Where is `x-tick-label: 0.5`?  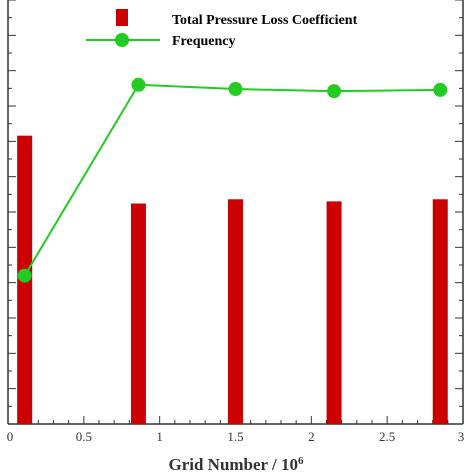 x-tick-label: 0.5 is located at coordinates (84, 436).